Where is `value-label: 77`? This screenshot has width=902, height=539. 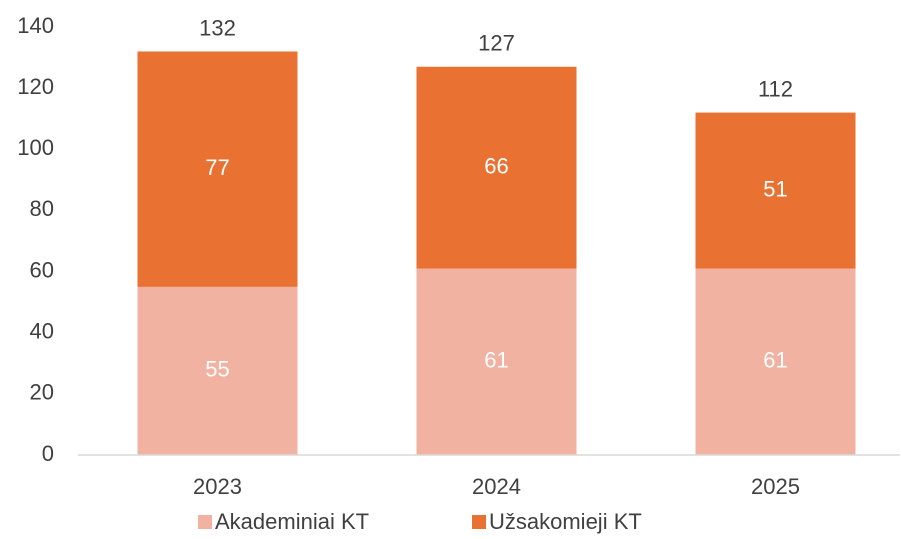 value-label: 77 is located at coordinates (217, 167).